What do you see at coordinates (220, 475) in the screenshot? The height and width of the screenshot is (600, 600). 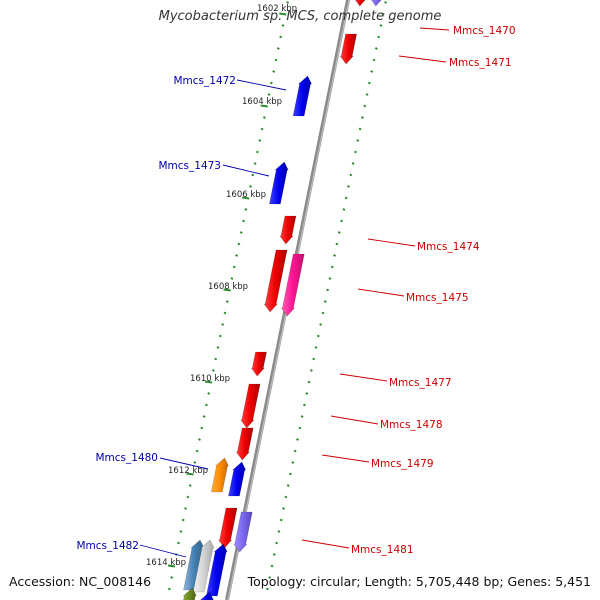 I see `gene-mmcs-1480a` at bounding box center [220, 475].